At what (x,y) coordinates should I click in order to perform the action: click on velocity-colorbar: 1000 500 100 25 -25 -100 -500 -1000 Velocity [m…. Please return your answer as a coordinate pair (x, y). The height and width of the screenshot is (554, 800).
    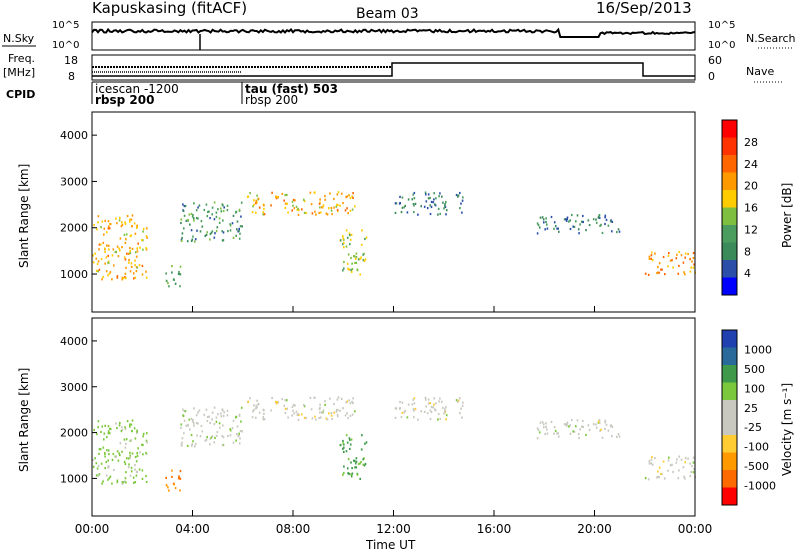
    Looking at the image, I should click on (757, 417).